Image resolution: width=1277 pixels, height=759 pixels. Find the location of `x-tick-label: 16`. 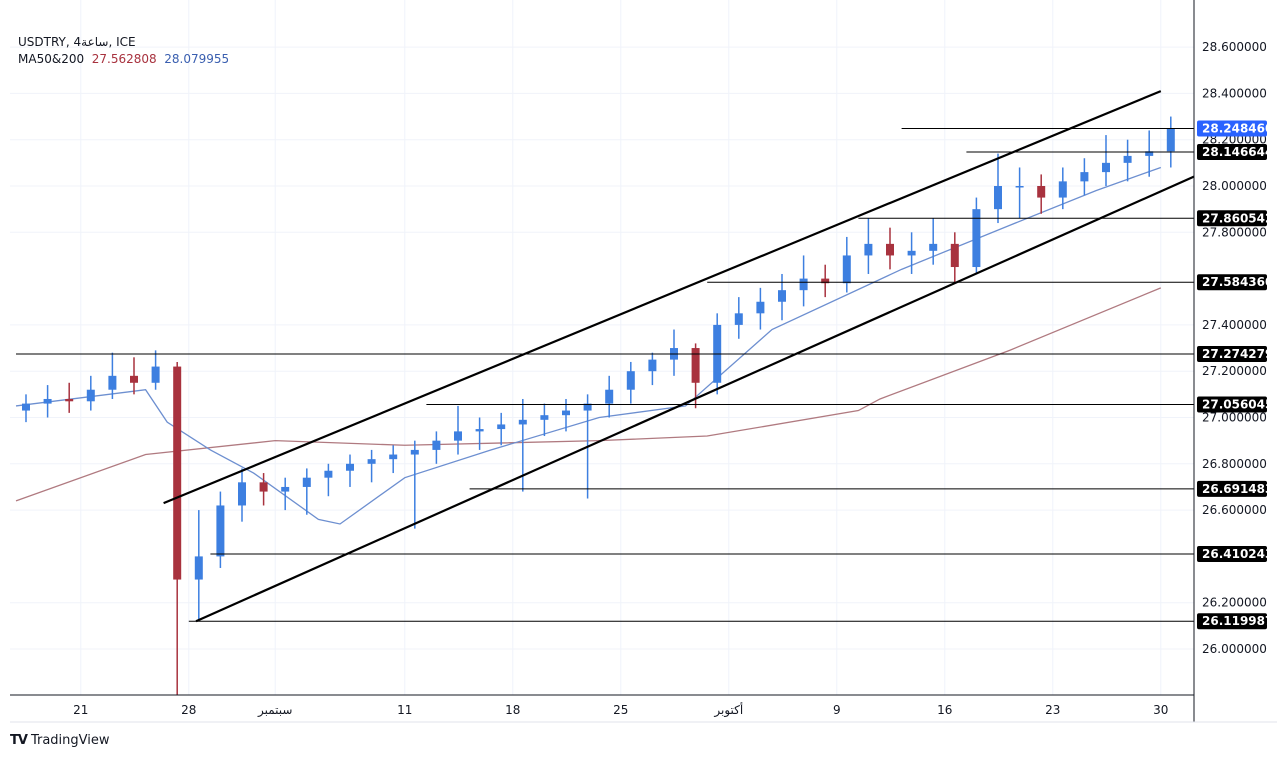

x-tick-label: 16 is located at coordinates (944, 710).